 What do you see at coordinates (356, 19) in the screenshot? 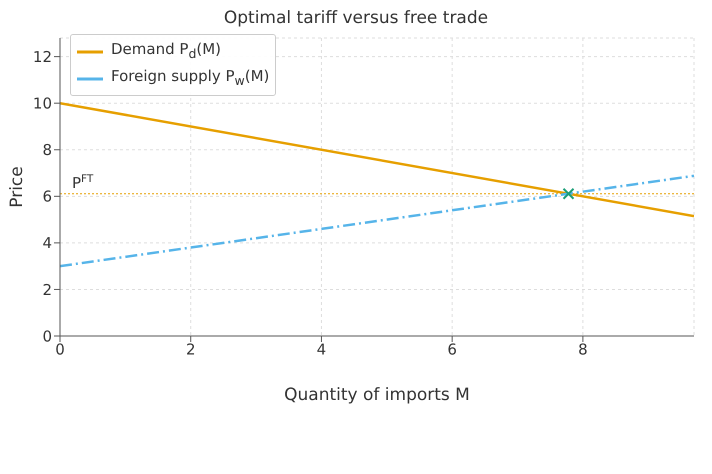
I see `chart-title: Optimal tariff versus free trade` at bounding box center [356, 19].